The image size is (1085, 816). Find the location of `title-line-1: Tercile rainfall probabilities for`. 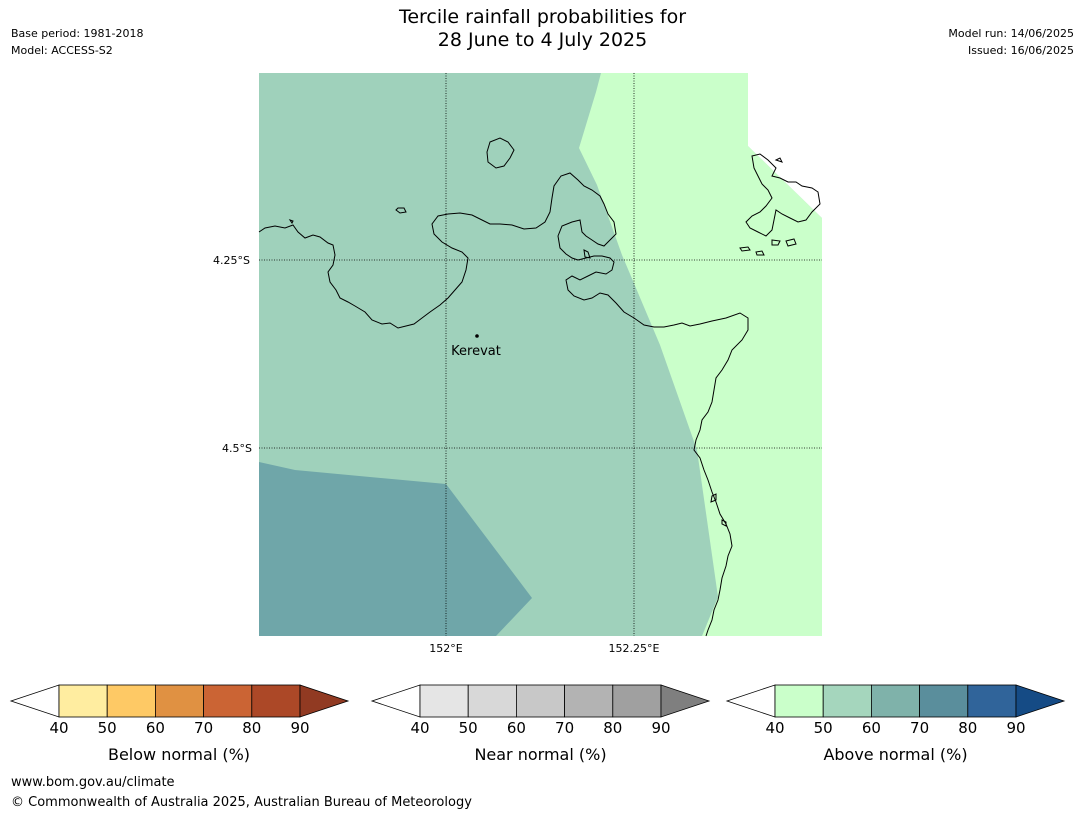

title-line-1: Tercile rainfall probabilities for is located at coordinates (542, 17).